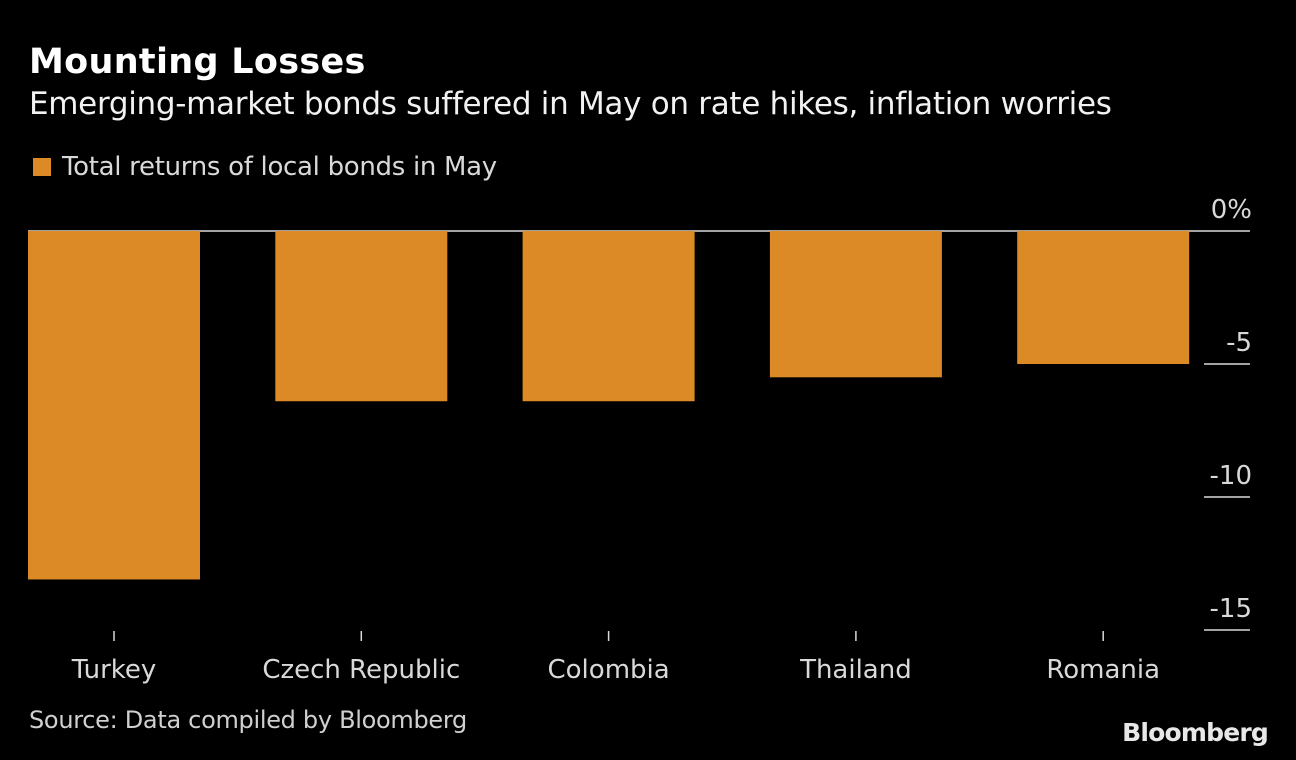  What do you see at coordinates (608, 316) in the screenshot?
I see `bar-colombia` at bounding box center [608, 316].